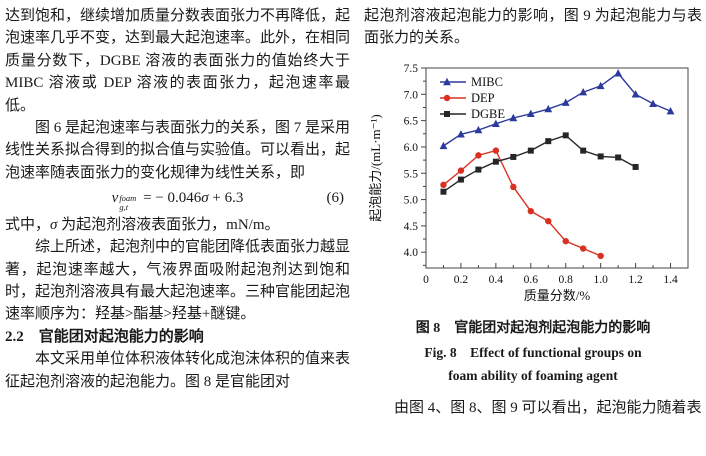 This screenshot has width=706, height=456. I want to click on y-axis-label: 起泡能力/(mL·m⁻¹), so click(375, 168).